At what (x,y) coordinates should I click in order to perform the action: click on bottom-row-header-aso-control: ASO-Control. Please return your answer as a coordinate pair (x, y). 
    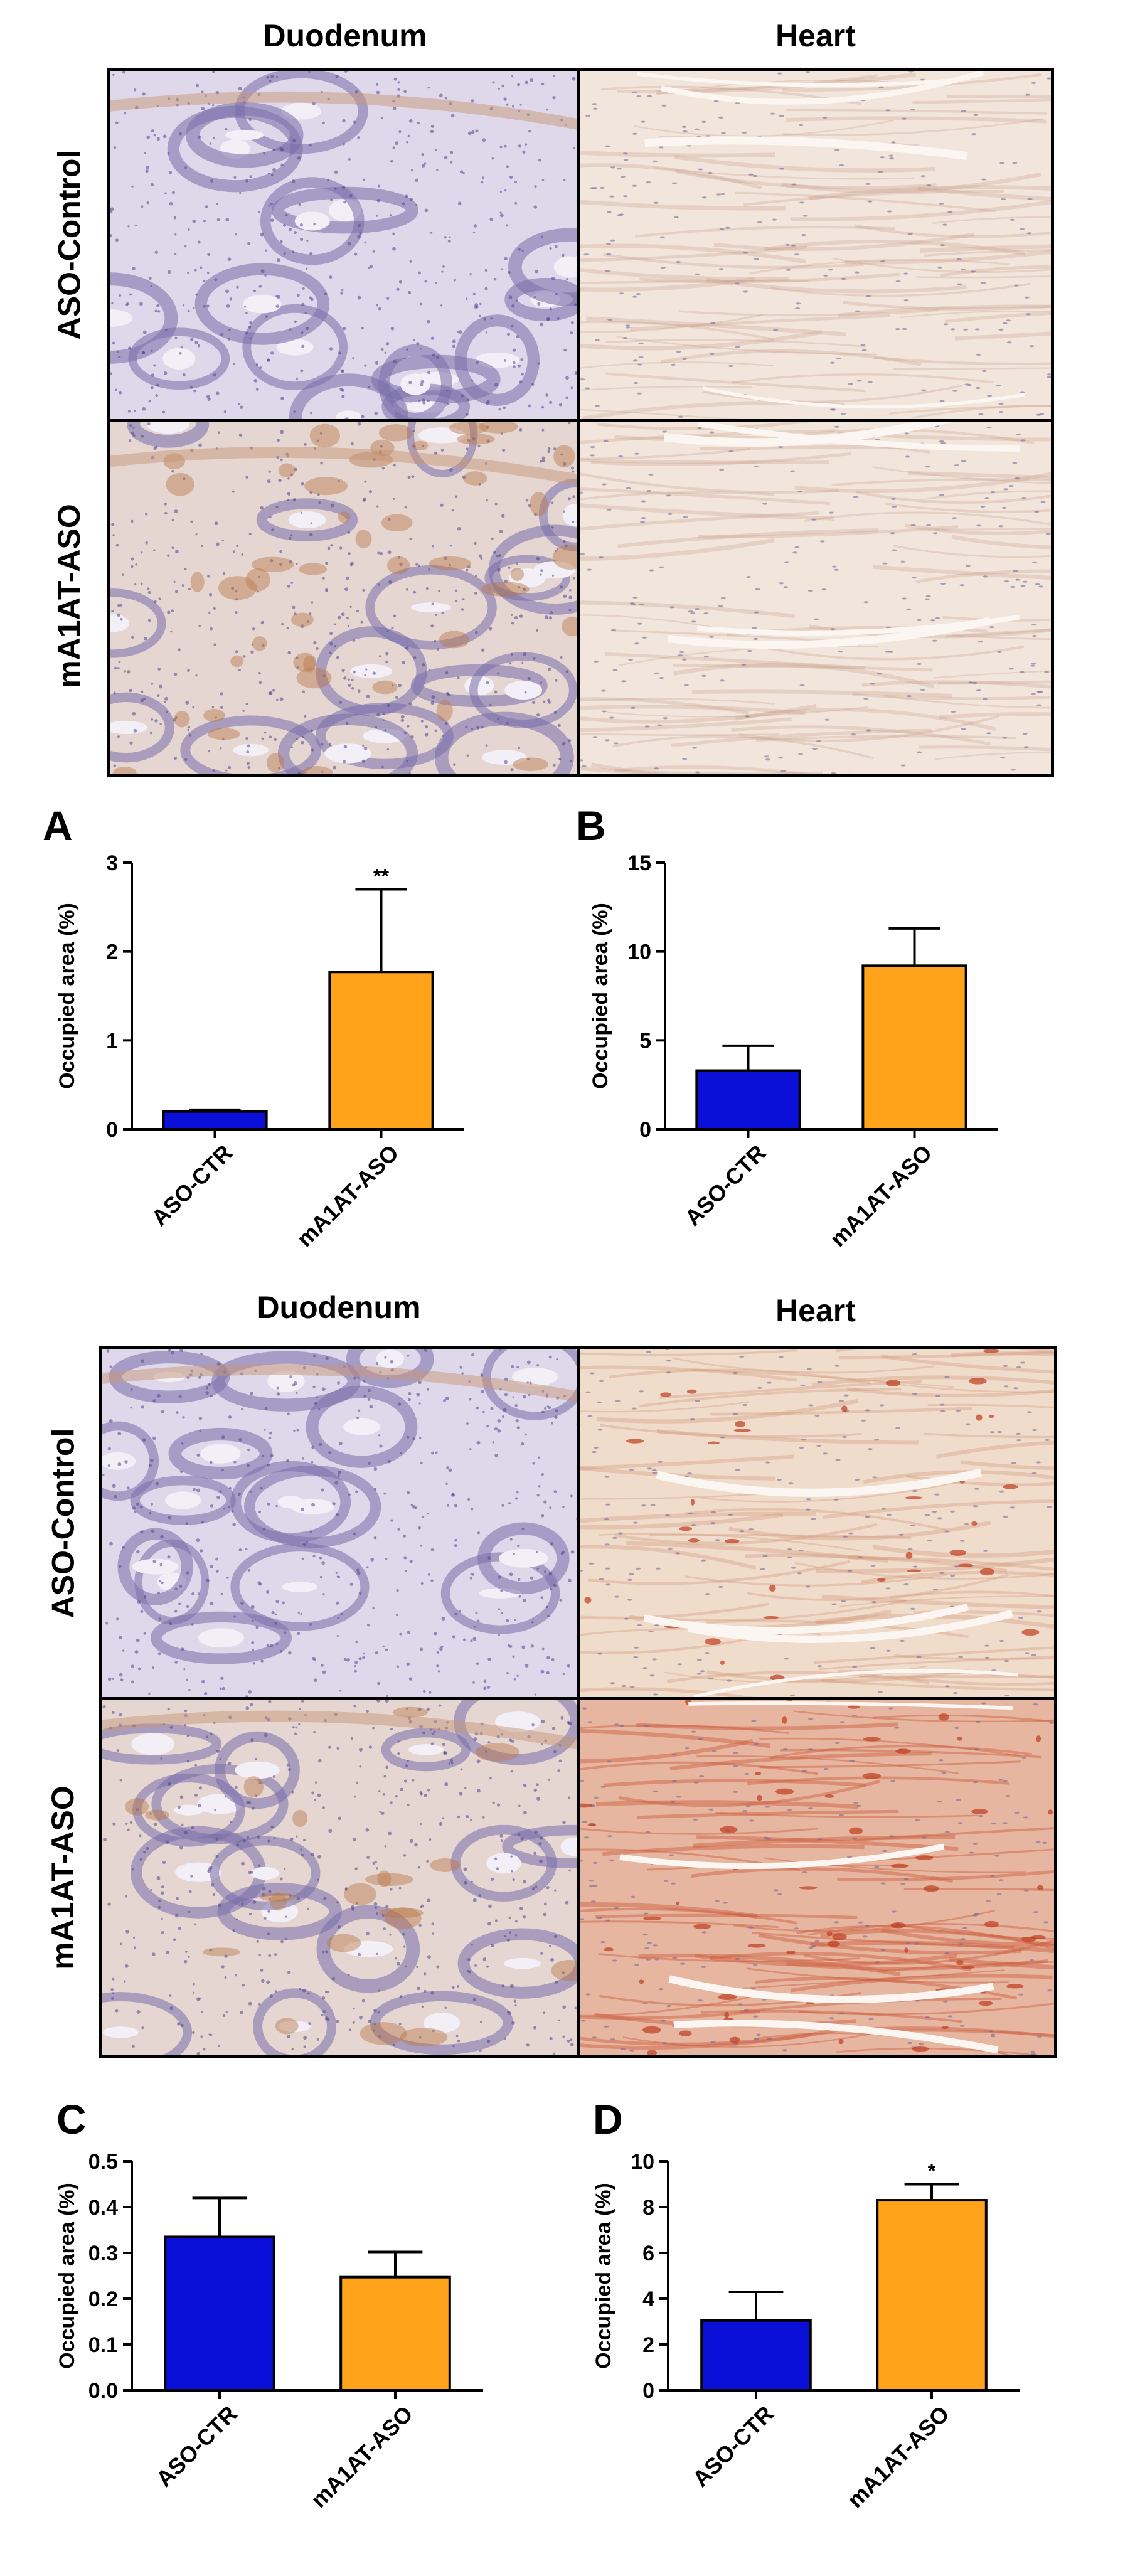
    Looking at the image, I should click on (63, 1523).